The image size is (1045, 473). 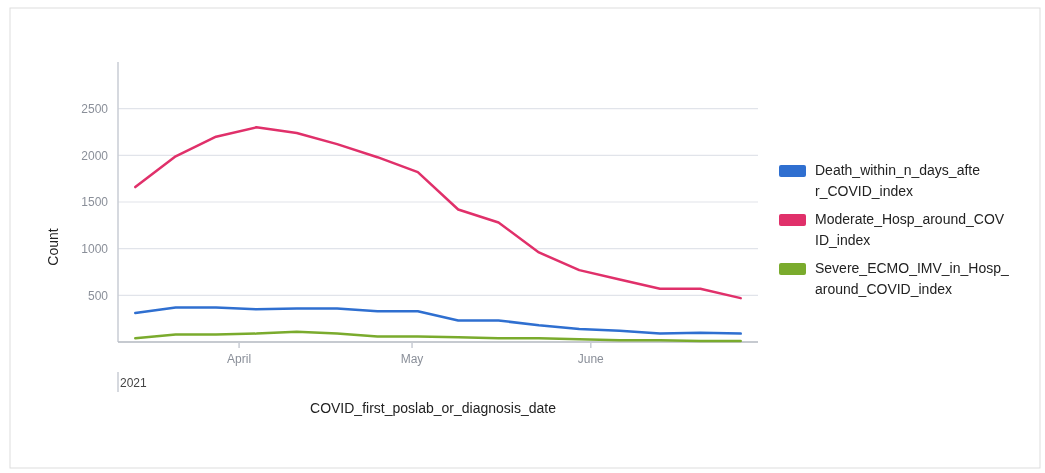 What do you see at coordinates (433, 408) in the screenshot?
I see `x-axis-title: COVID_first_poslab_or_diagnosis_date` at bounding box center [433, 408].